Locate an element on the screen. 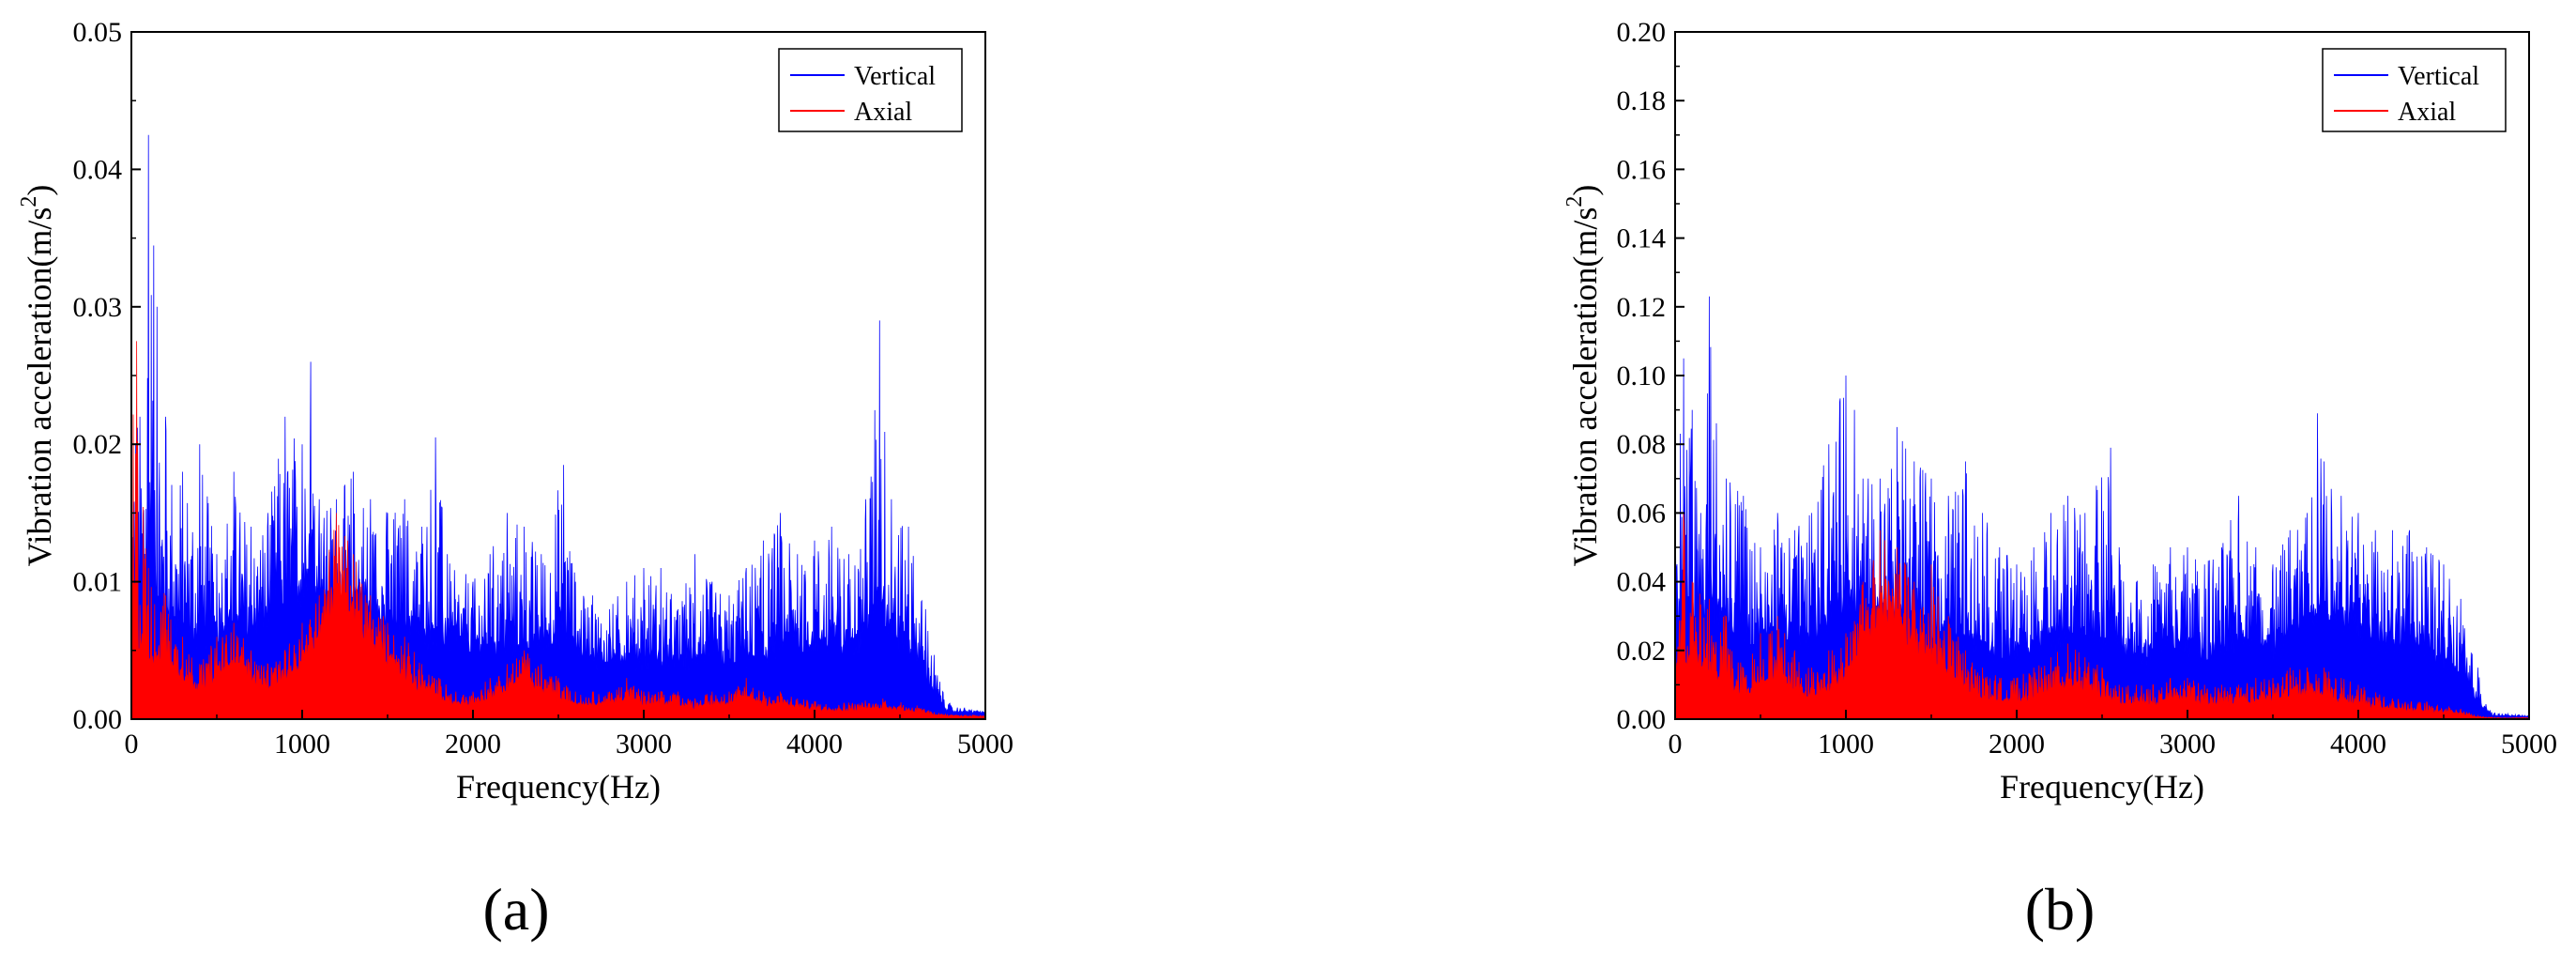  series-layer is located at coordinates (2102, 508).